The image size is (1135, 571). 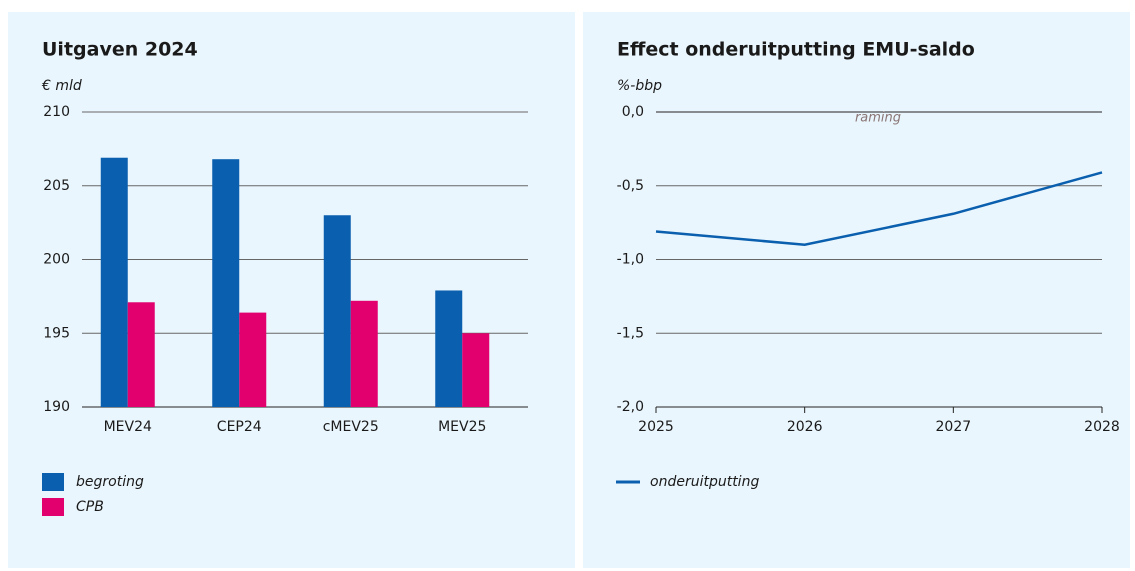 I want to click on x-tick-label: cMEV25, so click(x=351, y=427).